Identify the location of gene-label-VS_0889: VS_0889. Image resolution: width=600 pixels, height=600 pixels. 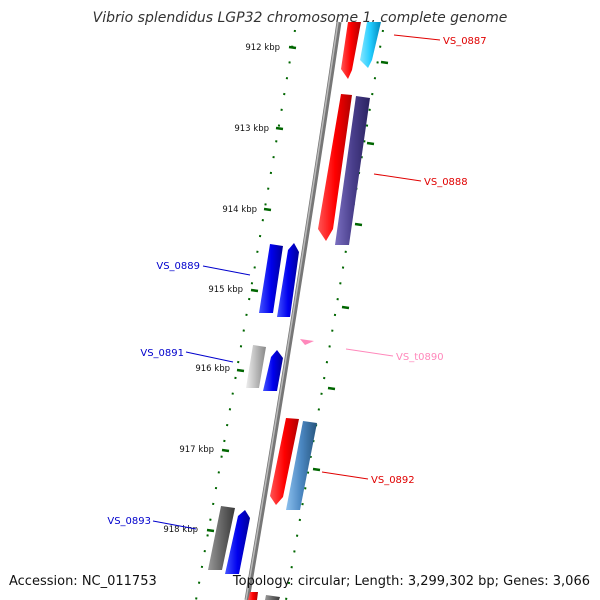
(178, 266).